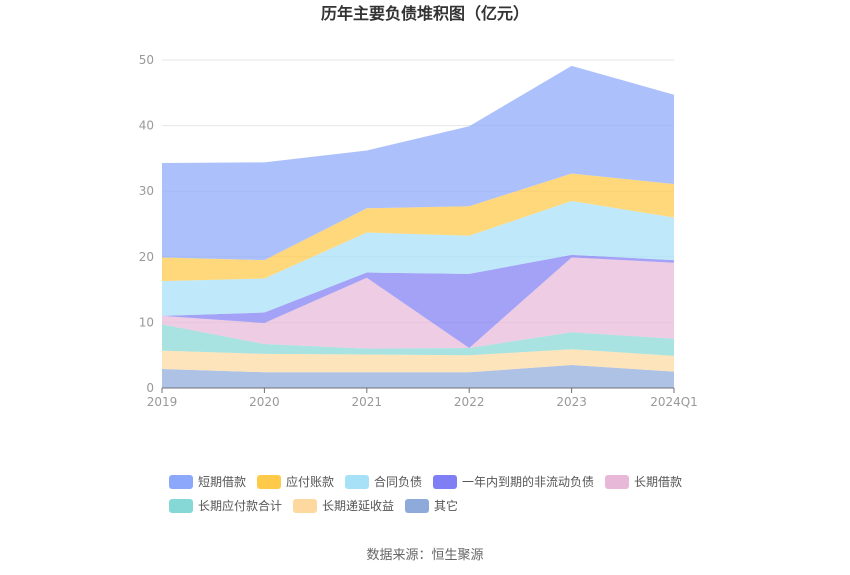 The width and height of the screenshot is (850, 575). What do you see at coordinates (469, 402) in the screenshot?
I see `x-tick-label: 2022` at bounding box center [469, 402].